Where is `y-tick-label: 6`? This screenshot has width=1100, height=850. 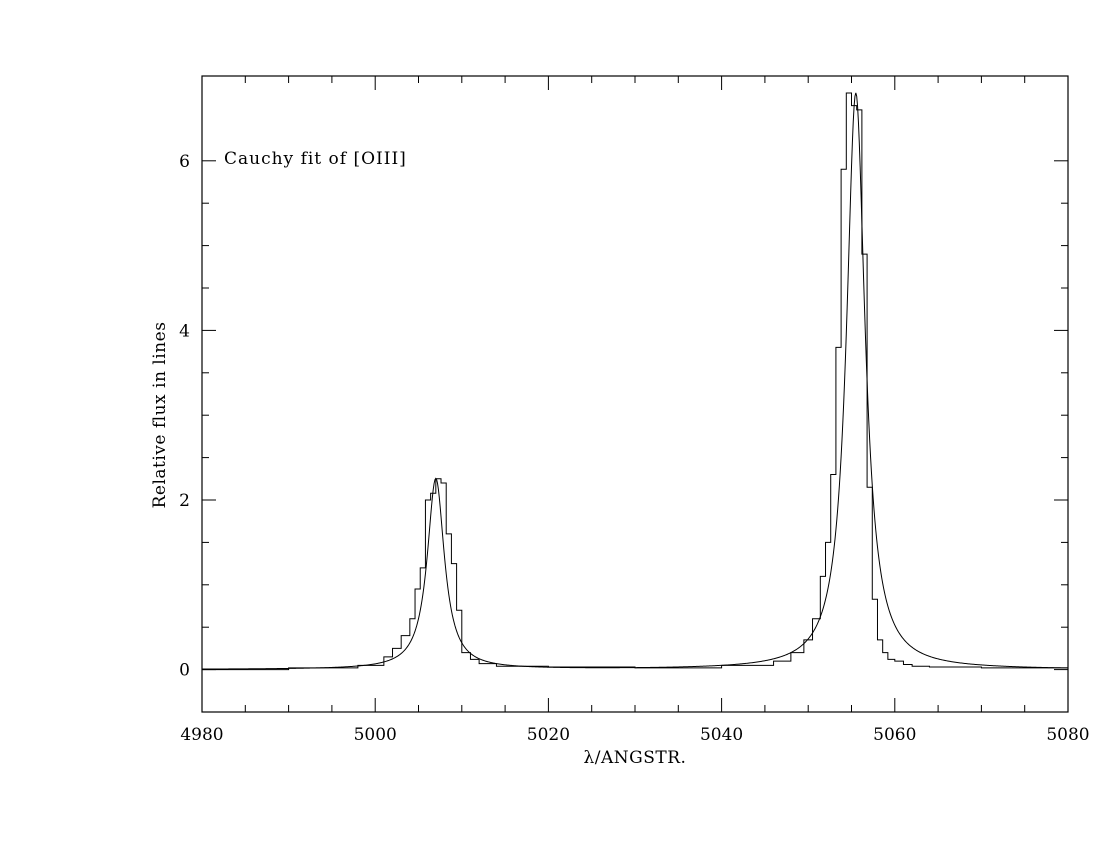 y-tick-label: 6 is located at coordinates (184, 162).